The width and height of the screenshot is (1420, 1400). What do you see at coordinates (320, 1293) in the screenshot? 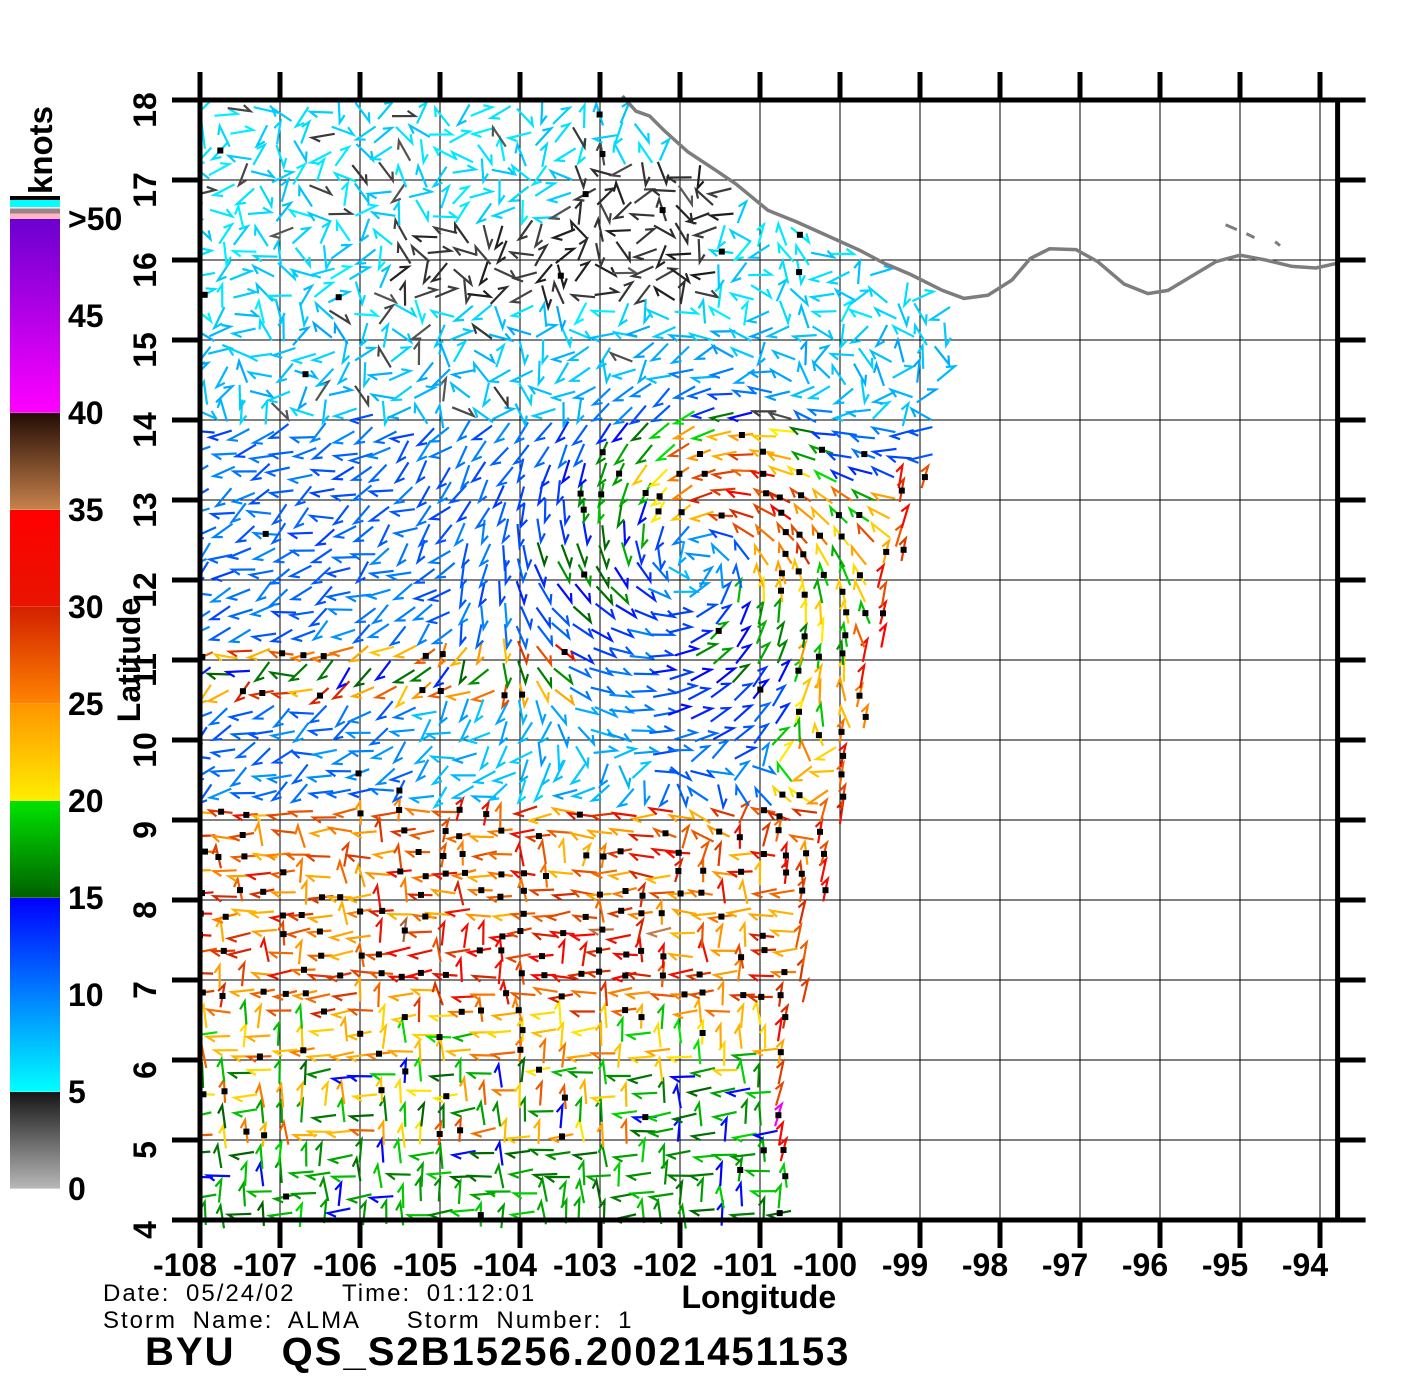
I see `date-time-label: Date: 05/24/02 Time: 01:12:01` at bounding box center [320, 1293].